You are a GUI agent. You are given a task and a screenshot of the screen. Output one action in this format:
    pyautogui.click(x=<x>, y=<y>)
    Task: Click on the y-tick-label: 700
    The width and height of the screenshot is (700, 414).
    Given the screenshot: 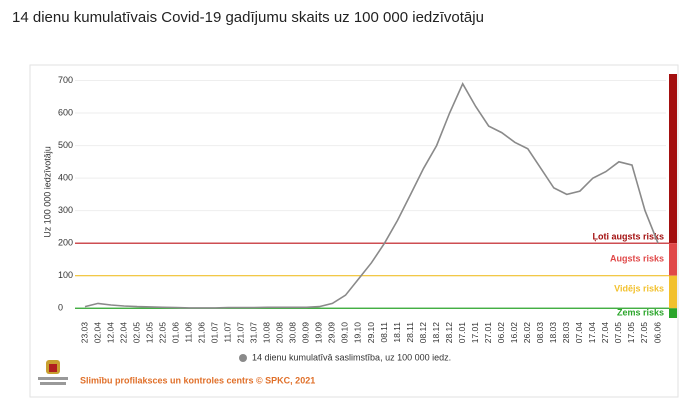 What is the action you would take?
    pyautogui.click(x=65, y=80)
    